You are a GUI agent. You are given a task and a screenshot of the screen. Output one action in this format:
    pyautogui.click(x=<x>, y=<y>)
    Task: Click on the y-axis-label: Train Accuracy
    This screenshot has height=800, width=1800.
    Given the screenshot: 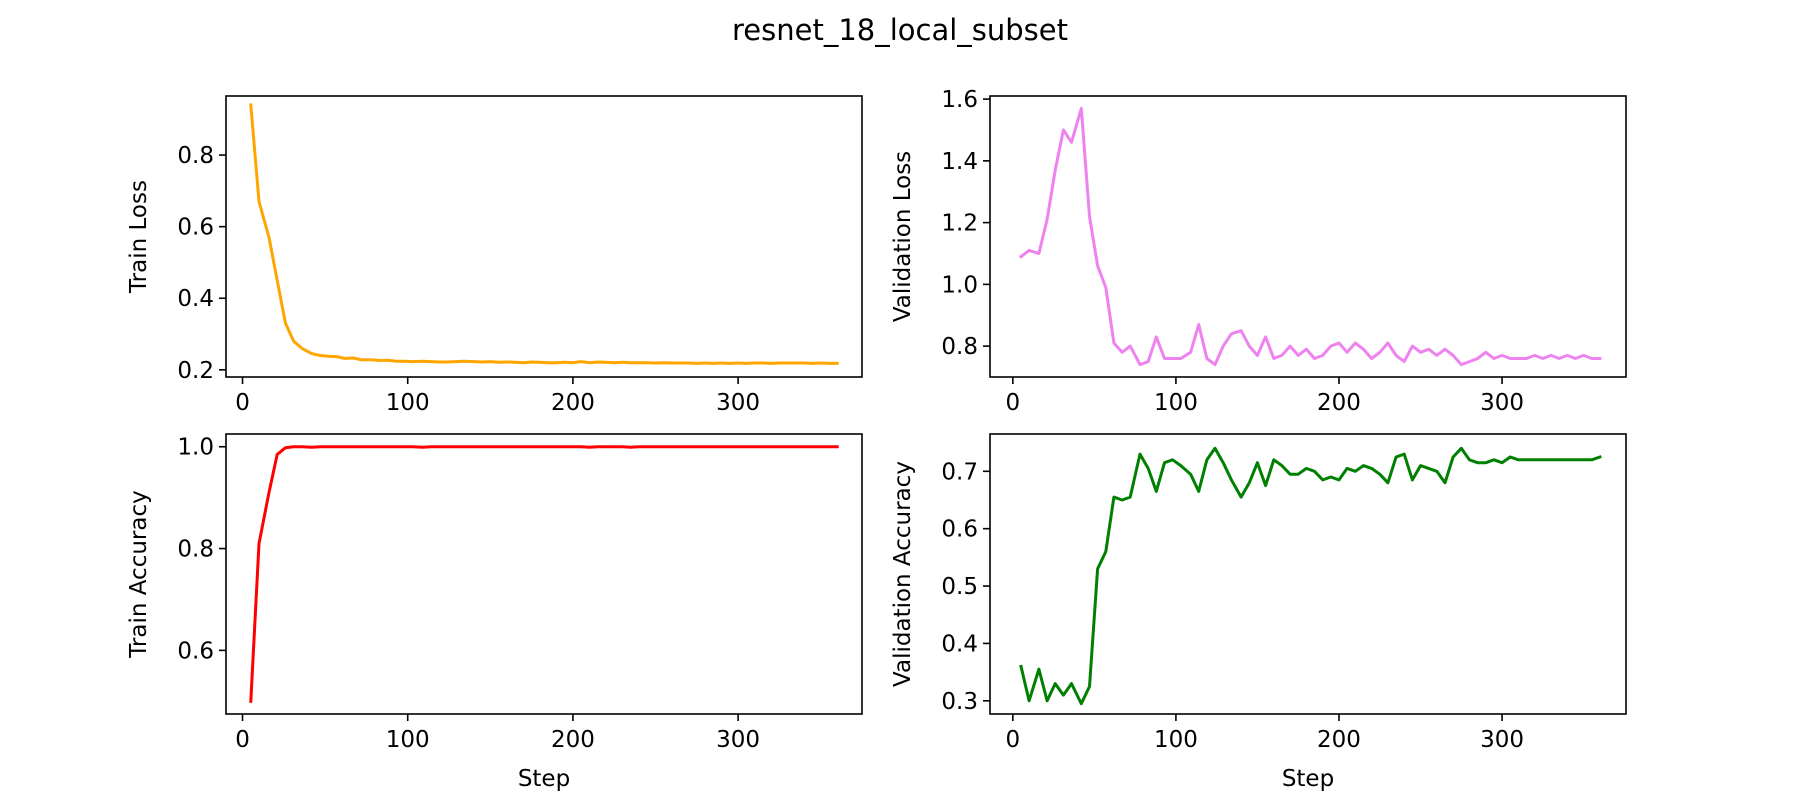 What is the action you would take?
    pyautogui.click(x=139, y=574)
    